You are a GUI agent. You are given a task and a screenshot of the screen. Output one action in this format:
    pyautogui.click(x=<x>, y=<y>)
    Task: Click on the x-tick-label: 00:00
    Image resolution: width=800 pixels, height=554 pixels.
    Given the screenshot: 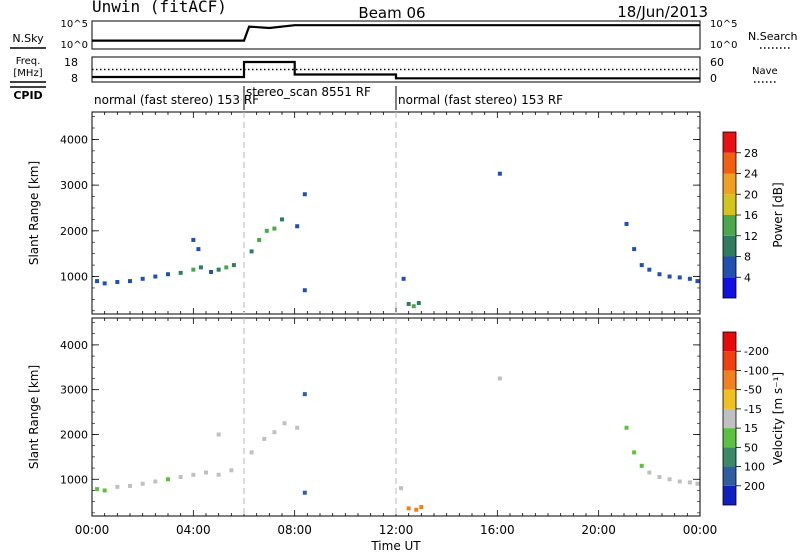 What is the action you would take?
    pyautogui.click(x=700, y=530)
    